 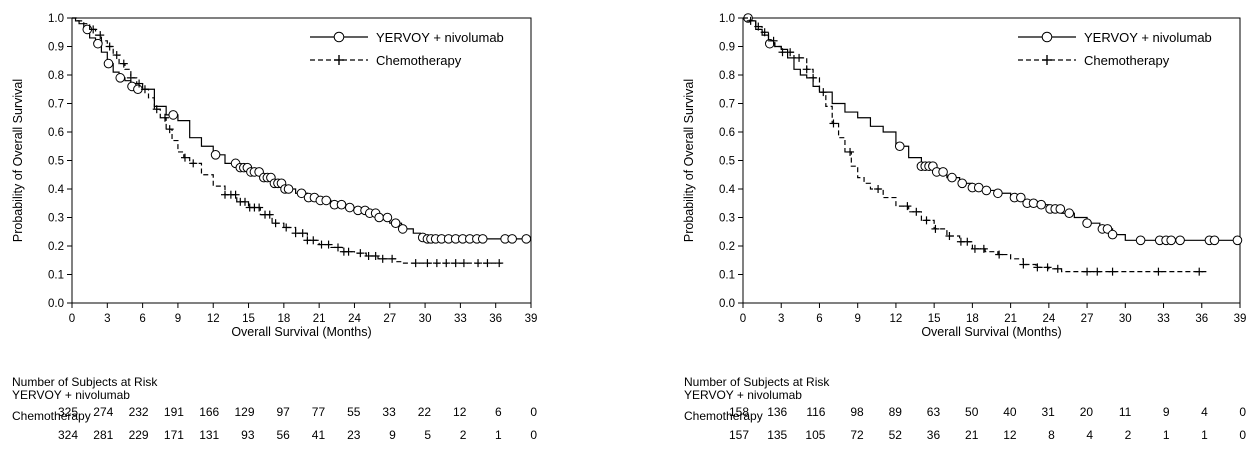 I want to click on risk-count: 12, so click(x=460, y=412).